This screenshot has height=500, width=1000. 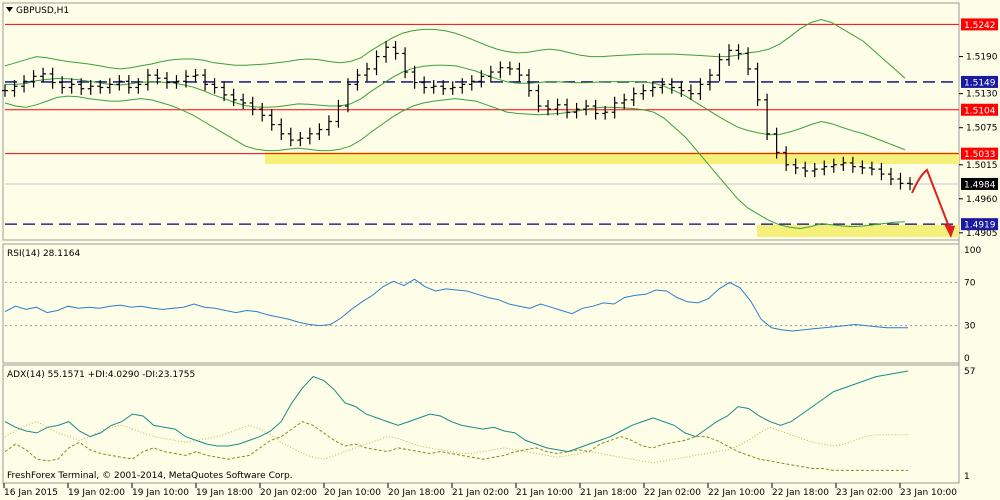 I want to click on rsi-tick-label: 0, so click(x=967, y=359).